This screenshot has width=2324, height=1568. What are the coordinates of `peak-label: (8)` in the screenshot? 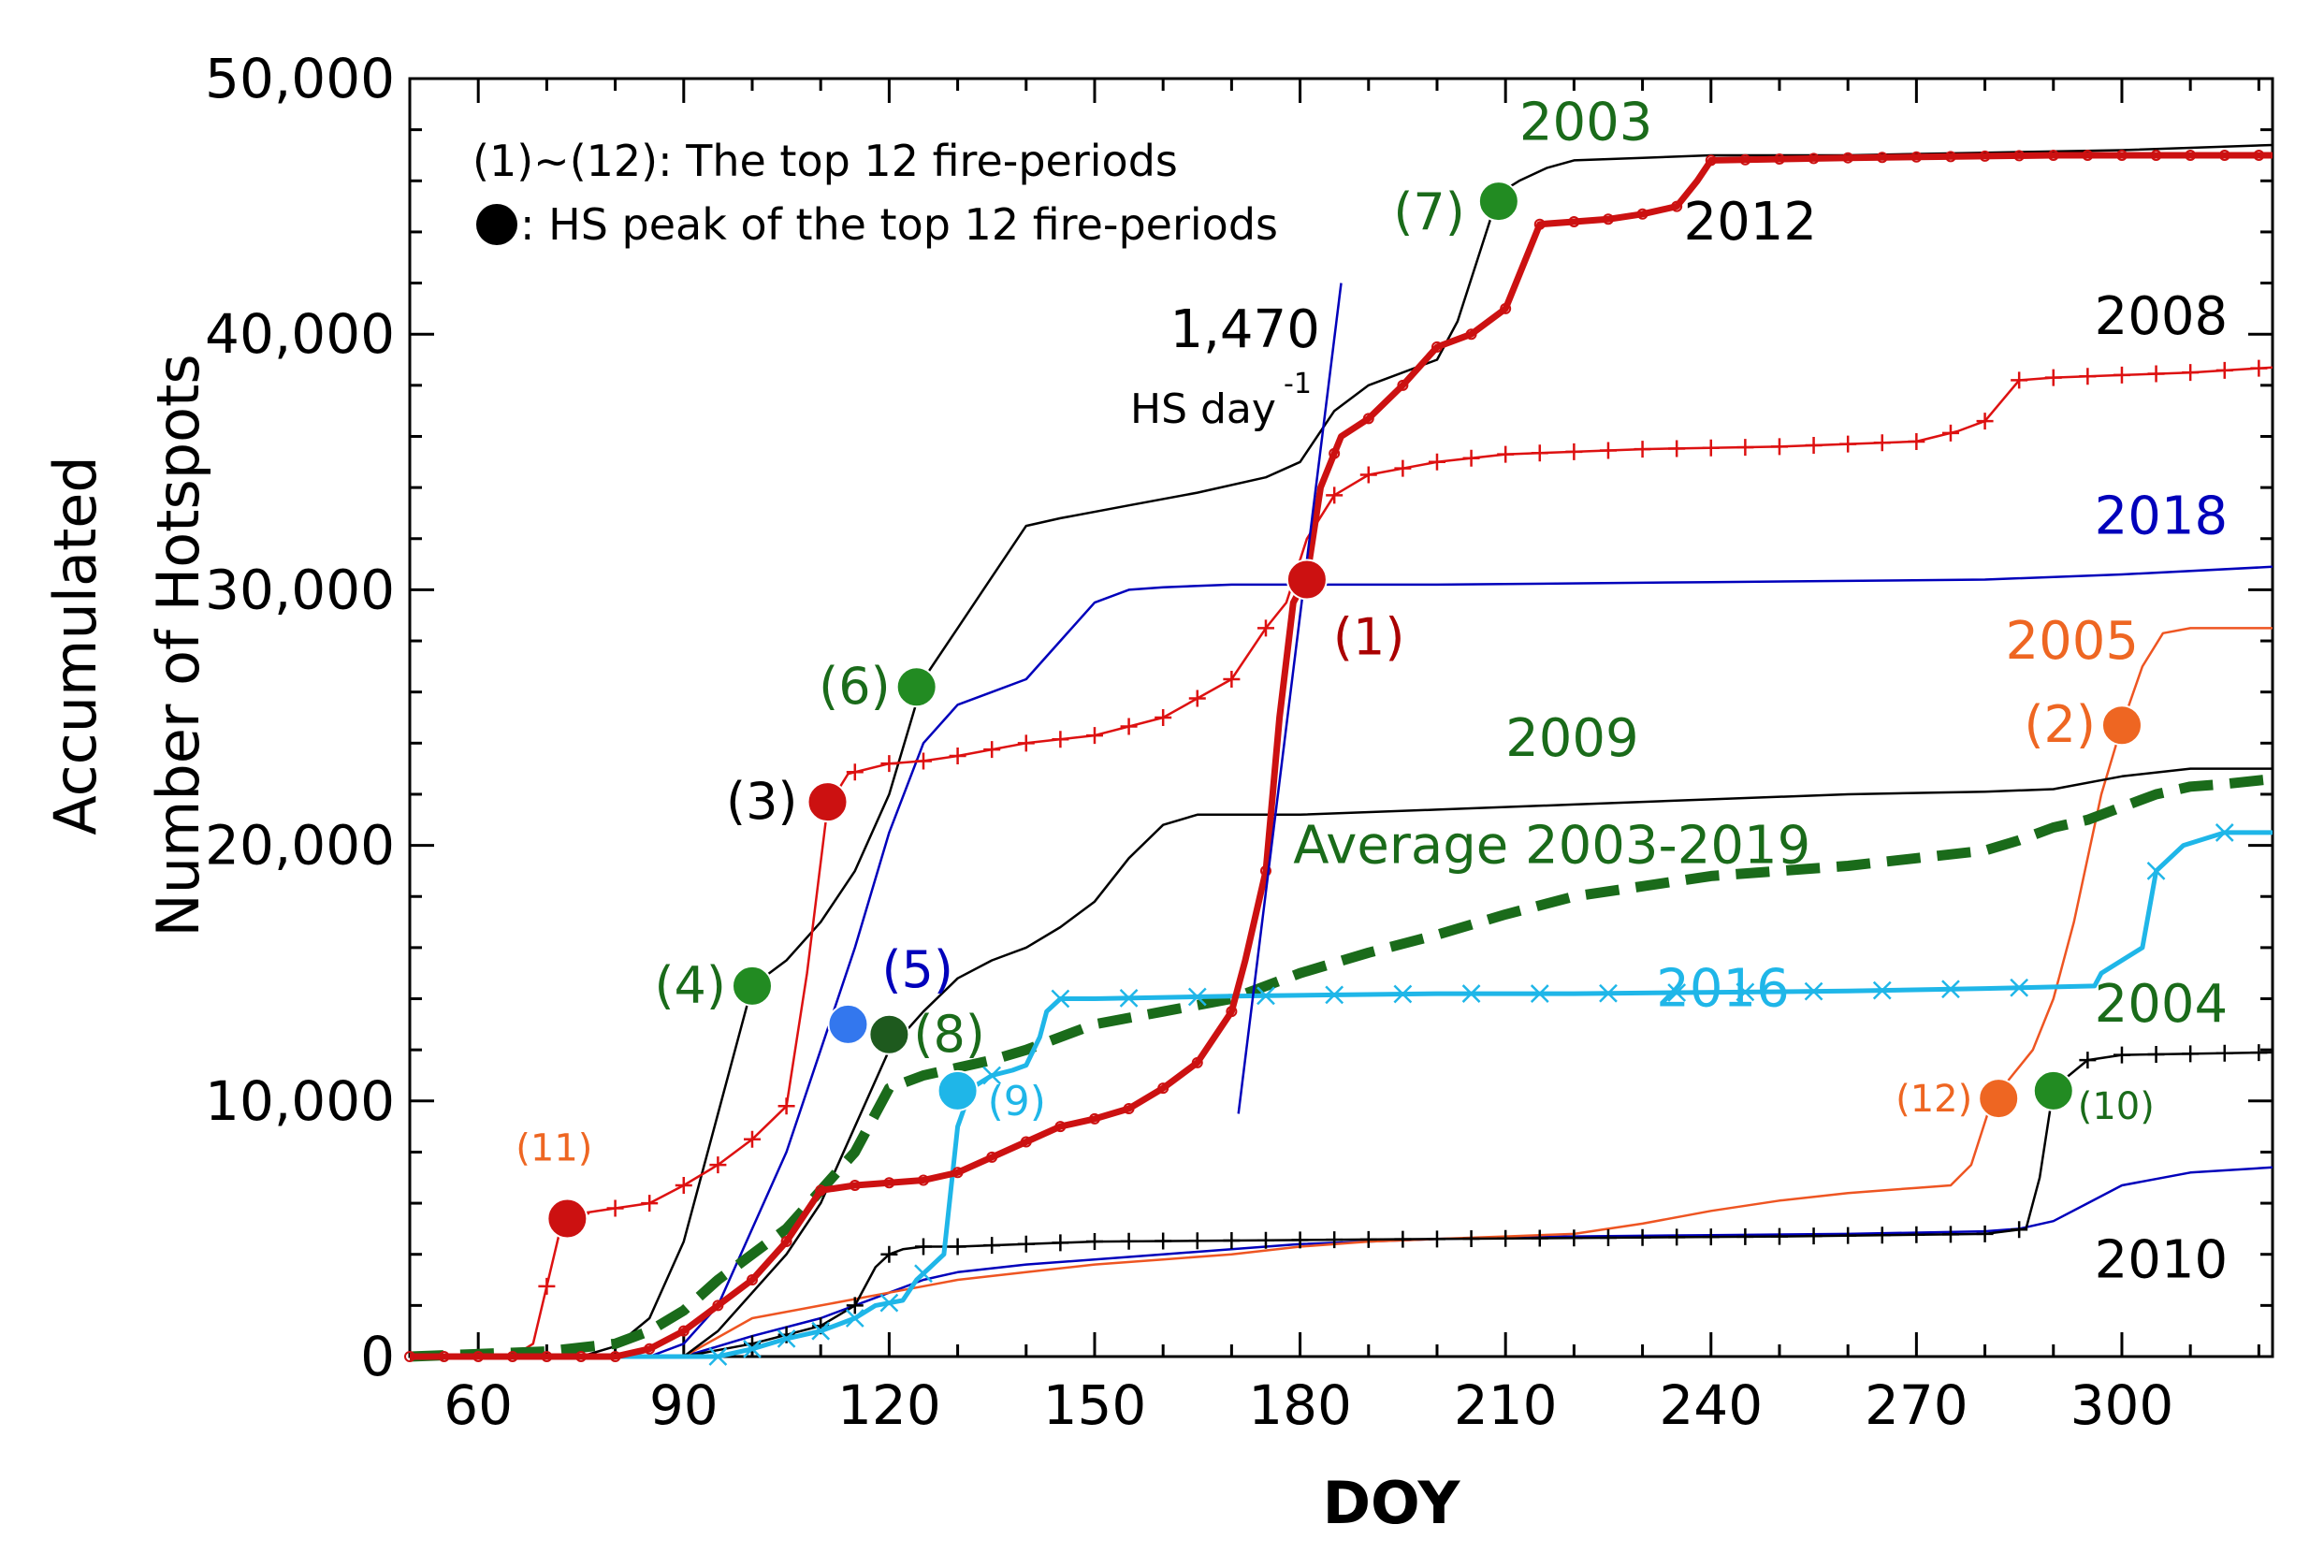 It's located at (949, 1034).